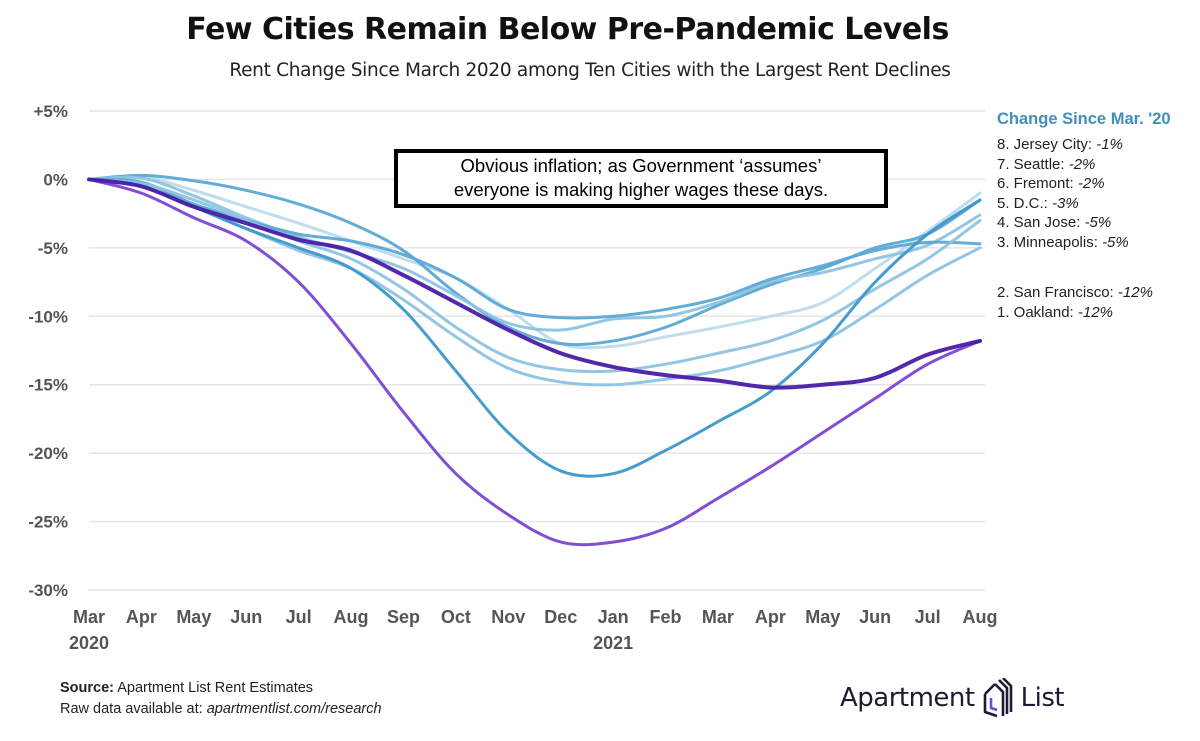  I want to click on legend-label: 4. San Jose:, so click(1041, 222).